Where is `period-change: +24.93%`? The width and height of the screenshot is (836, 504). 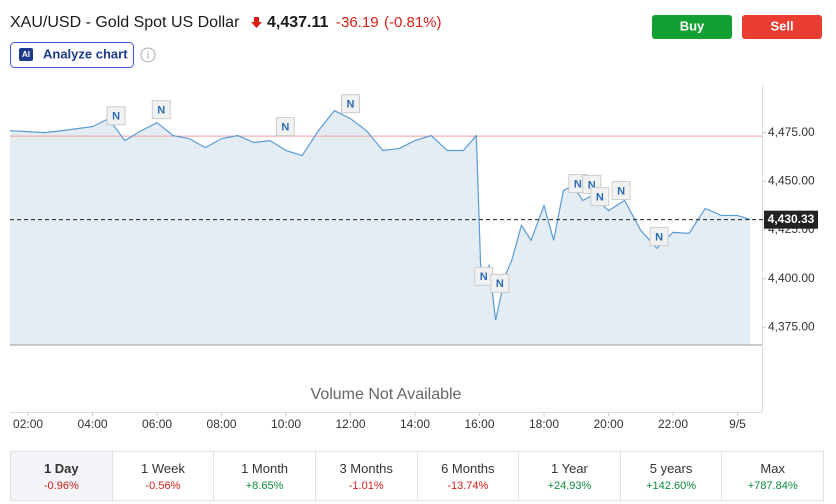 period-change: +24.93% is located at coordinates (569, 486).